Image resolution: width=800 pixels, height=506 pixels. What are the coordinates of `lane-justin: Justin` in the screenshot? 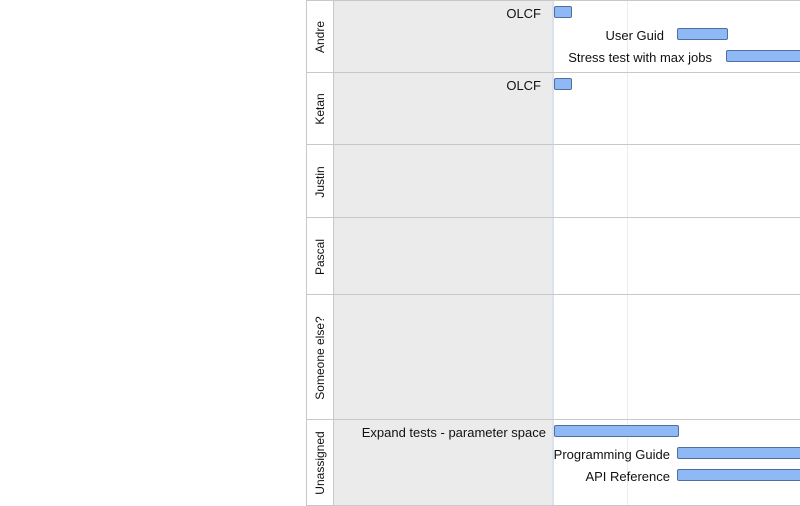 It's located at (553, 181).